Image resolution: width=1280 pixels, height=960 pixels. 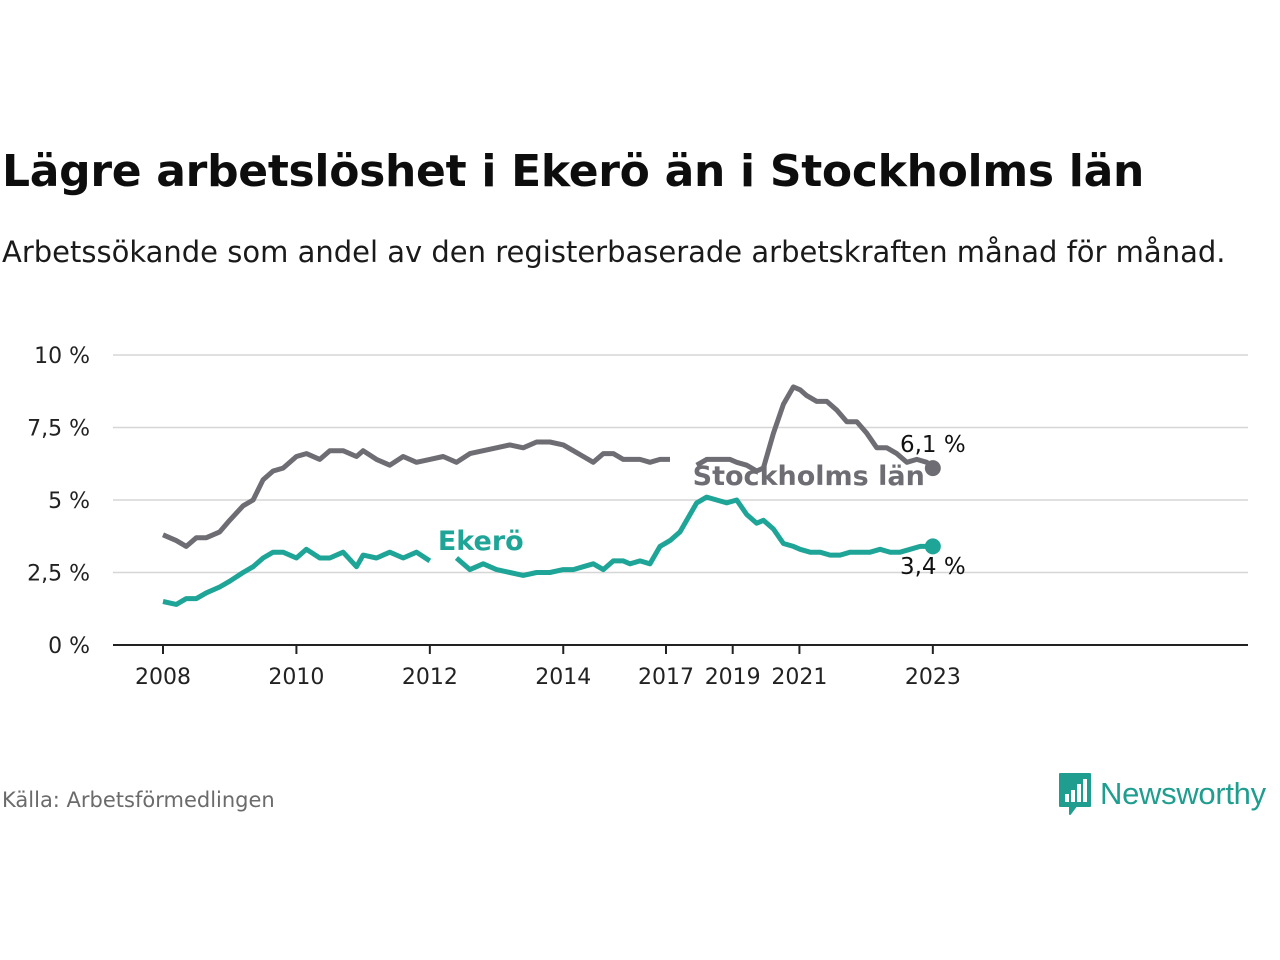 What do you see at coordinates (932, 468) in the screenshot?
I see `series-endpoint-stockholm` at bounding box center [932, 468].